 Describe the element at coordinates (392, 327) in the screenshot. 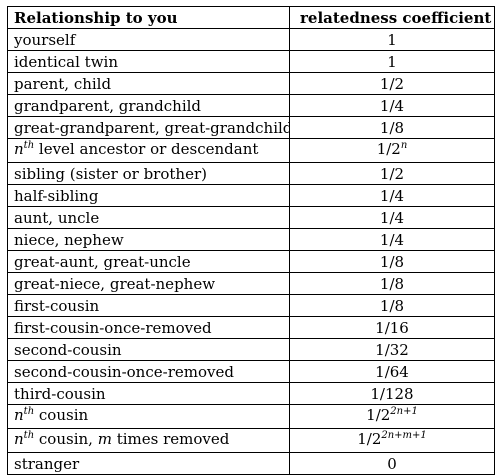

I see `coefficient-cell: 1/16` at that location.